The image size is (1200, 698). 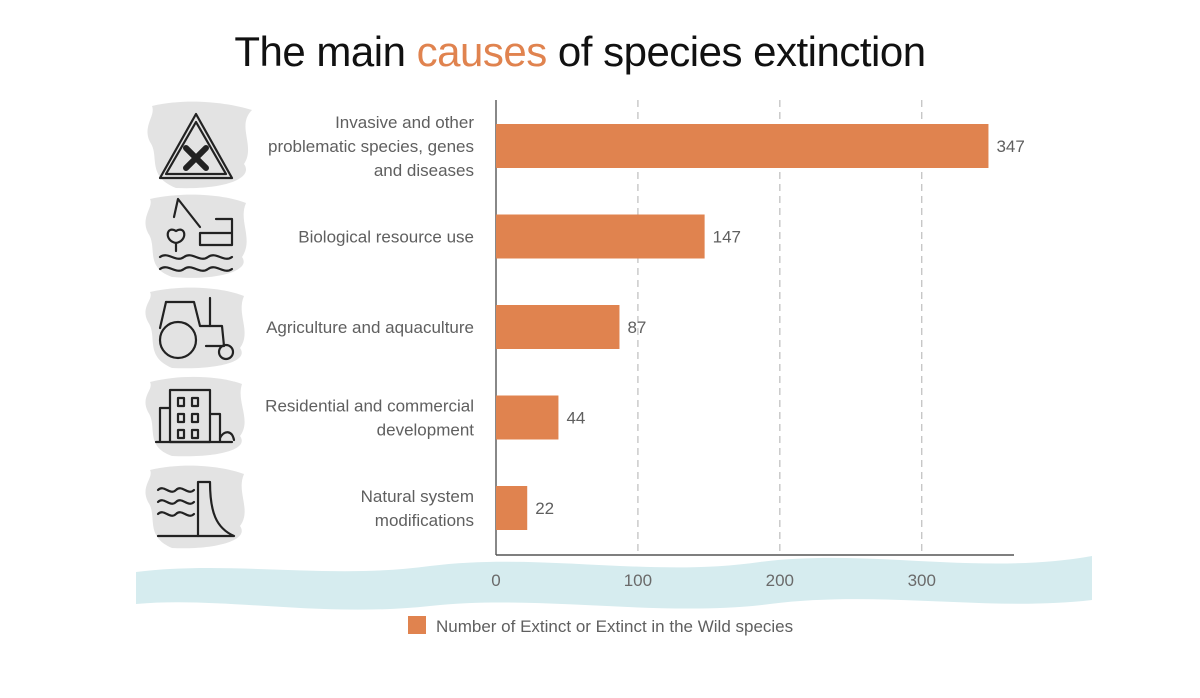 I want to click on x-tick-label: 100, so click(x=638, y=580).